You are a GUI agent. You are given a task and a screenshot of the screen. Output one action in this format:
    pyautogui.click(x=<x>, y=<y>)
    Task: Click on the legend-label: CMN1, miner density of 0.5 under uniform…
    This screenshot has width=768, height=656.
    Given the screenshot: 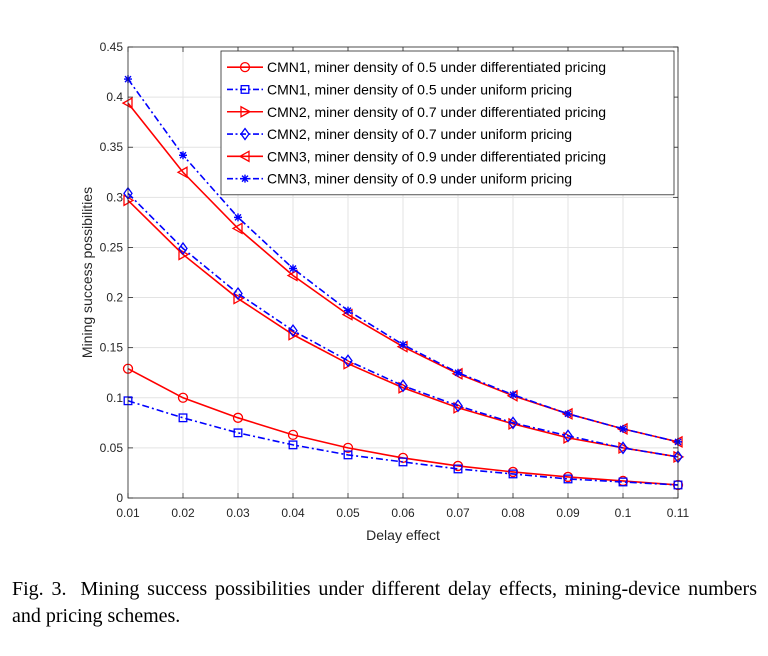 What is the action you would take?
    pyautogui.click(x=419, y=89)
    